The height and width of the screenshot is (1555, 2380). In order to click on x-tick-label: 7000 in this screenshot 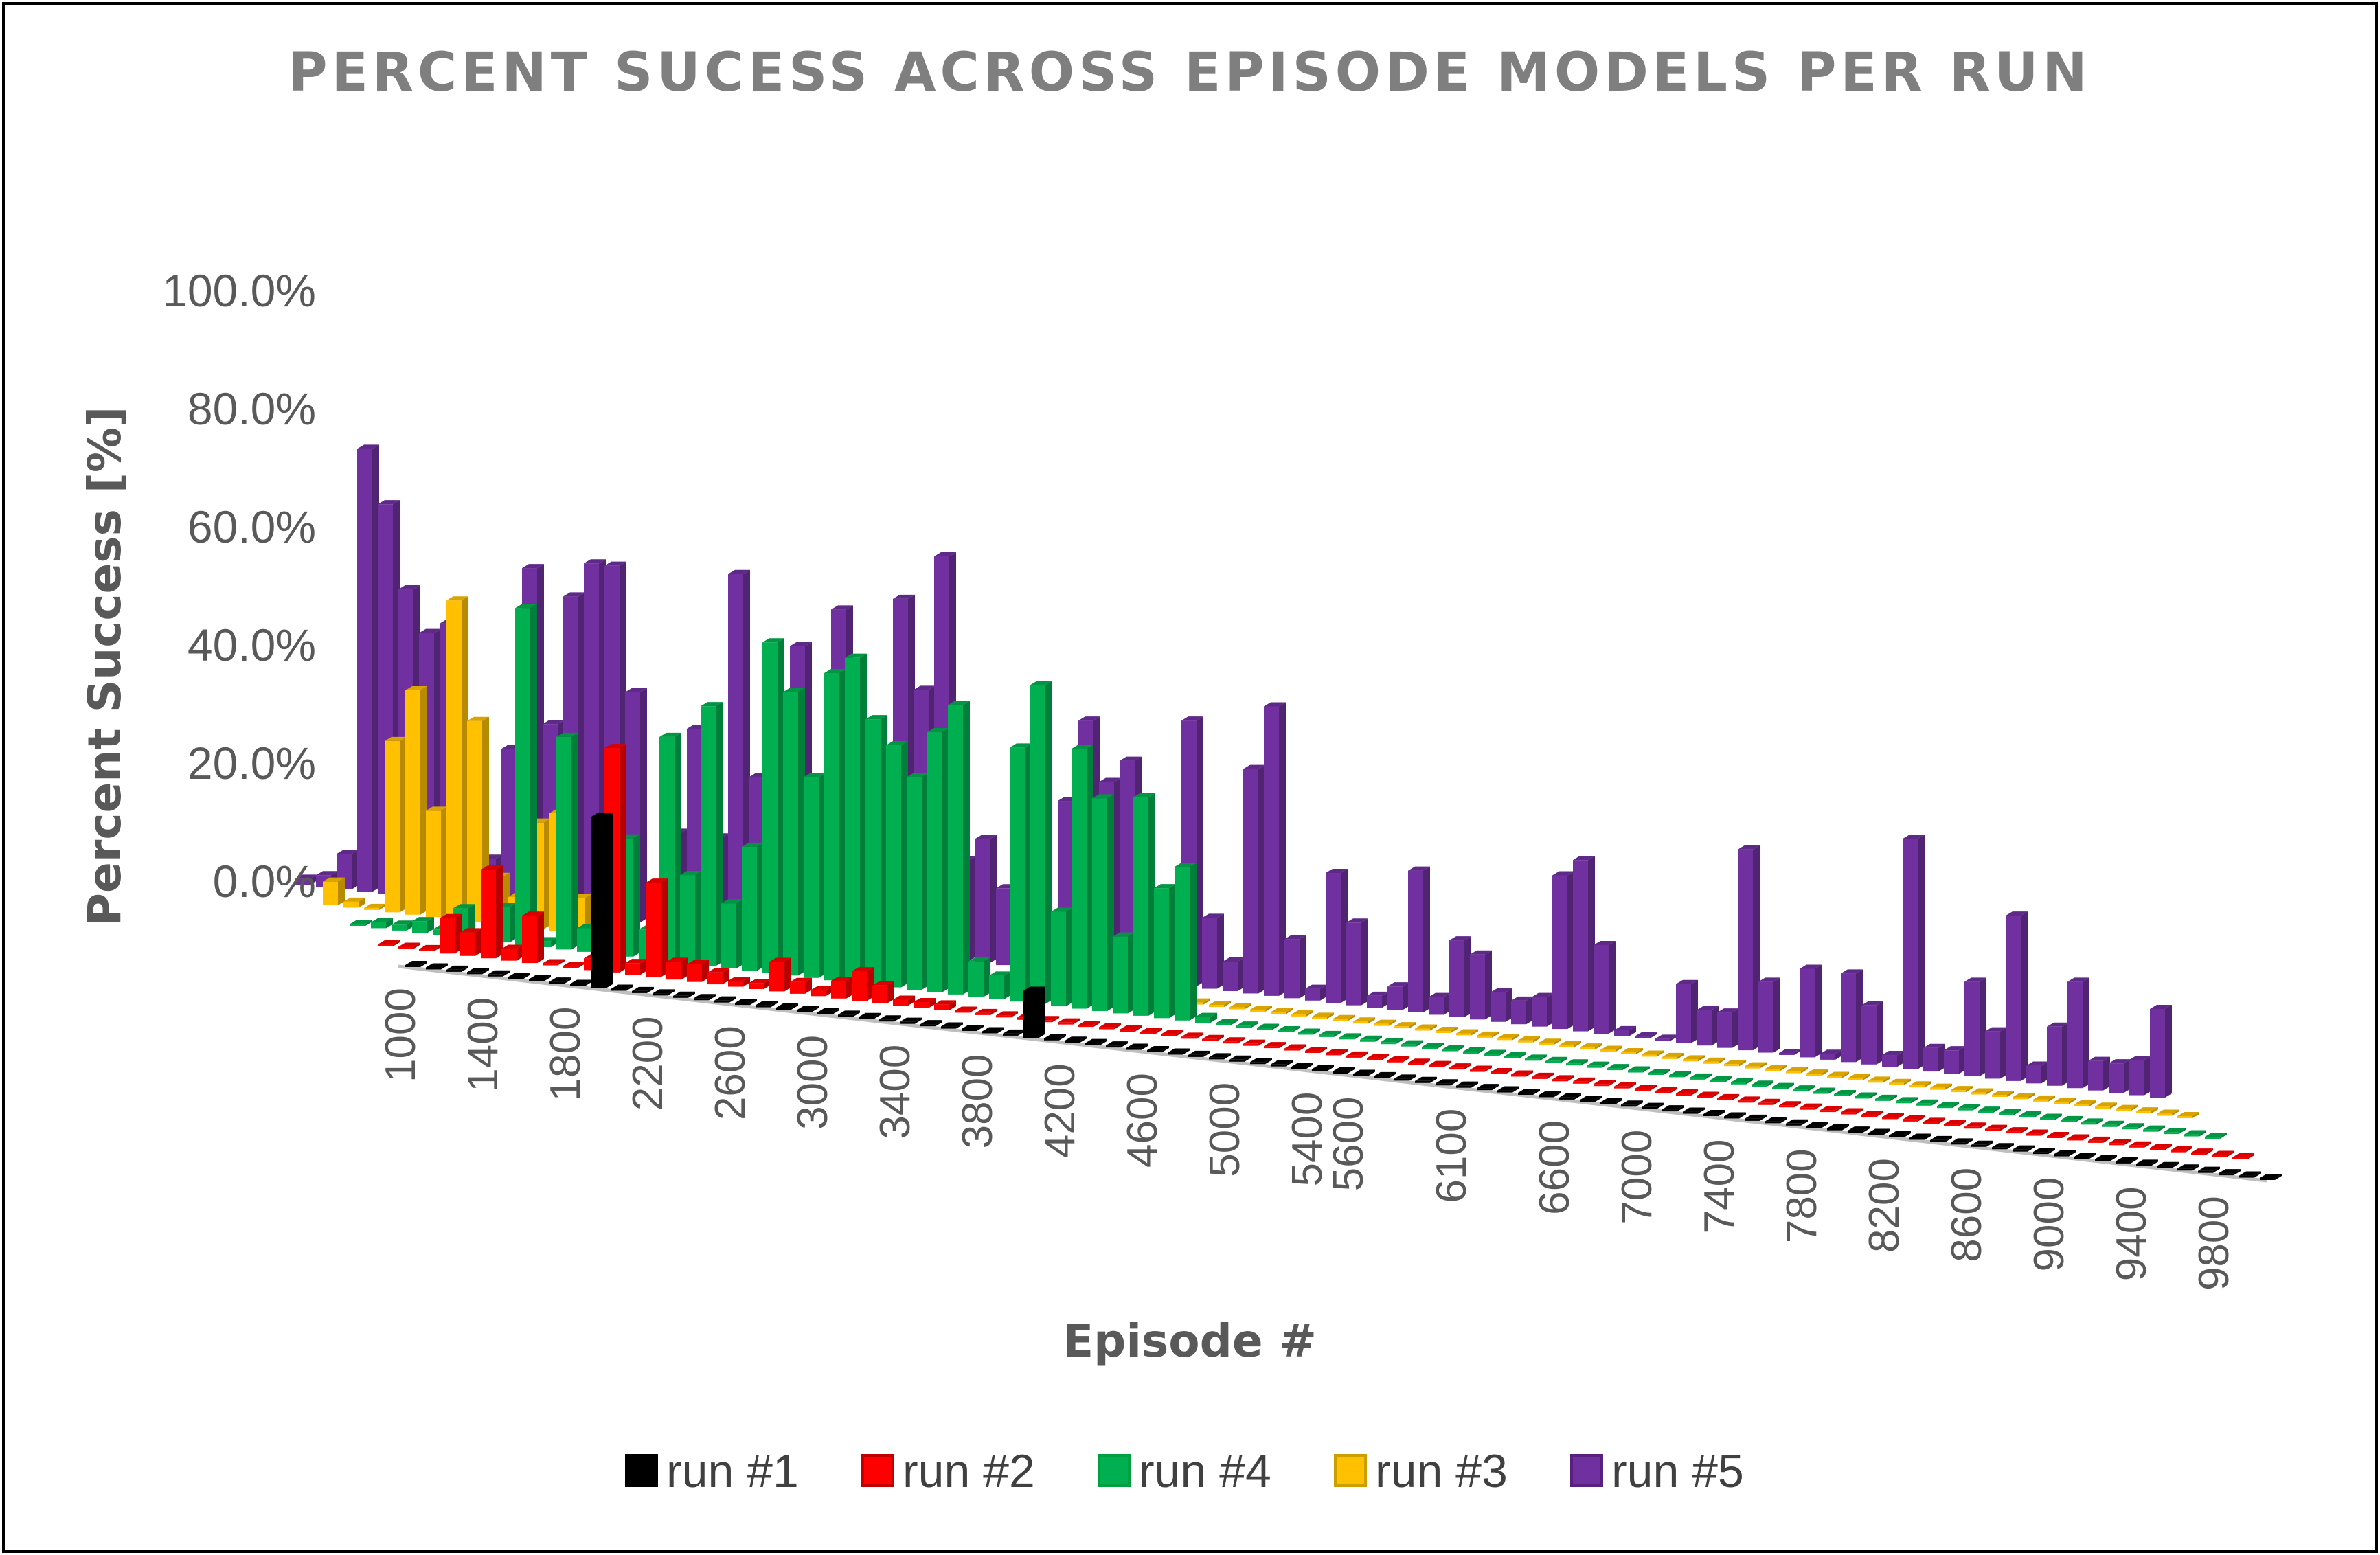, I will do `click(1637, 1177)`.